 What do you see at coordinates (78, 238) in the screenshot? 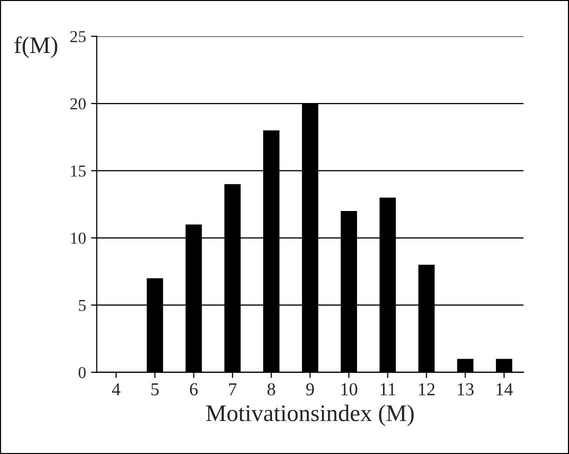
I see `y-tick-label: 10` at bounding box center [78, 238].